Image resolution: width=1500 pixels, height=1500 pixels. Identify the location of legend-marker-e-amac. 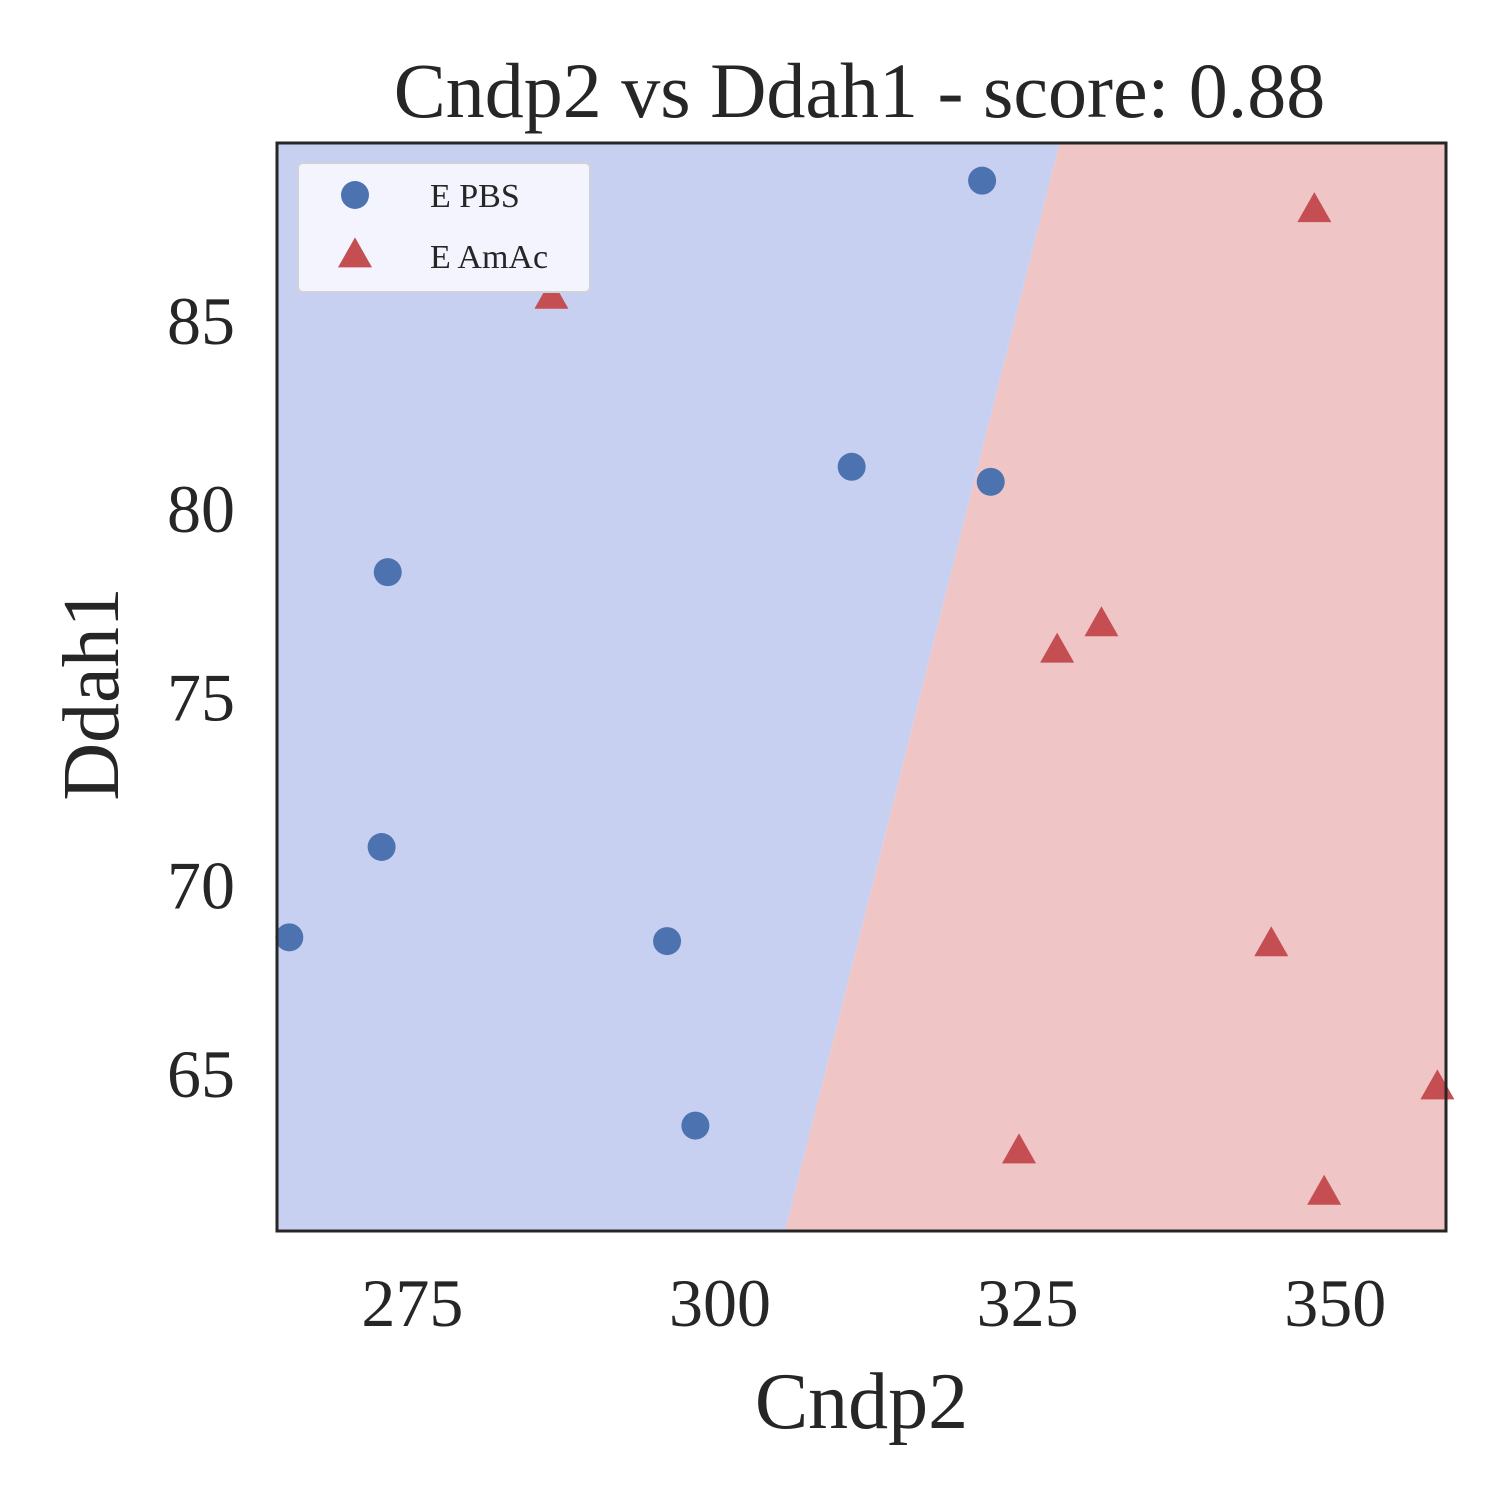
(355, 252).